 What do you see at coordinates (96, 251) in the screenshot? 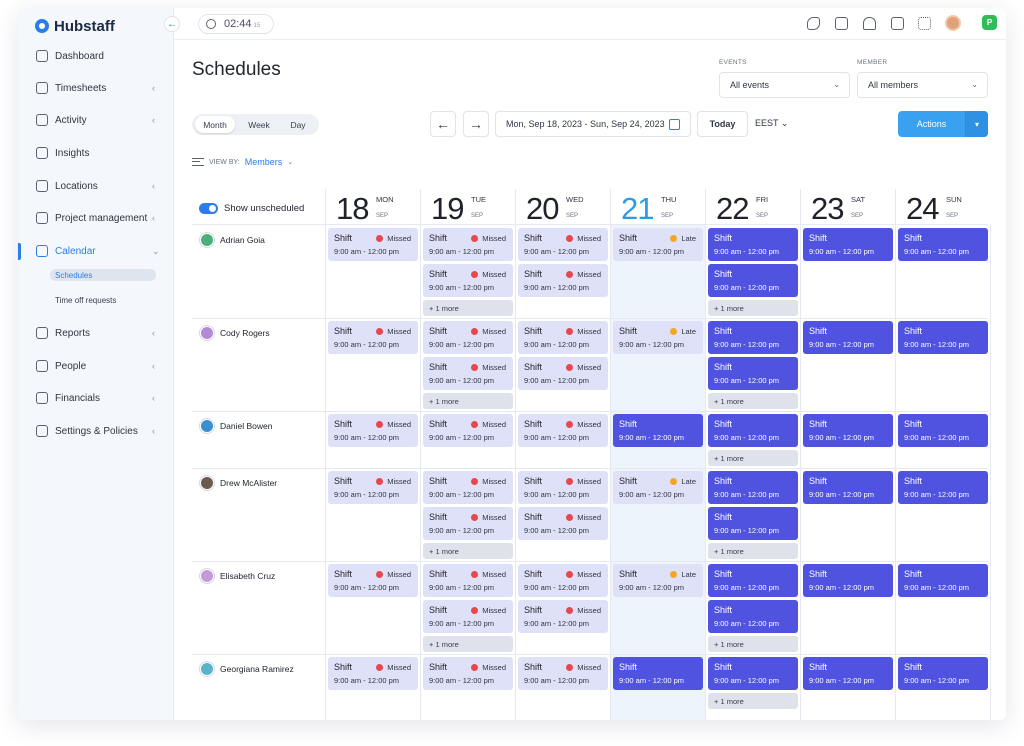
I see `sidebar-item-calendar: Calendar ⌄` at bounding box center [96, 251].